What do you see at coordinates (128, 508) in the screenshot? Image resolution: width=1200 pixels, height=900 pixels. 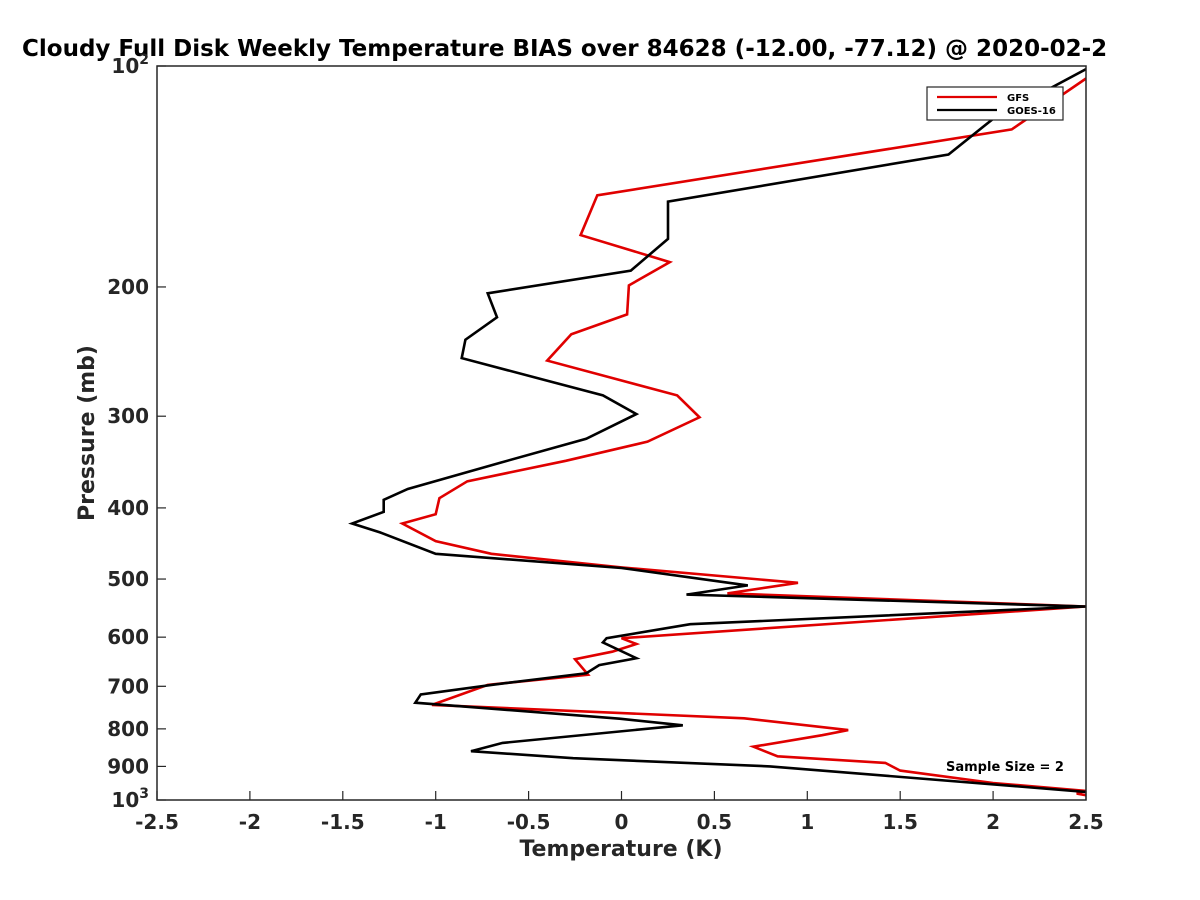 I see `y-tick-label: 400` at bounding box center [128, 508].